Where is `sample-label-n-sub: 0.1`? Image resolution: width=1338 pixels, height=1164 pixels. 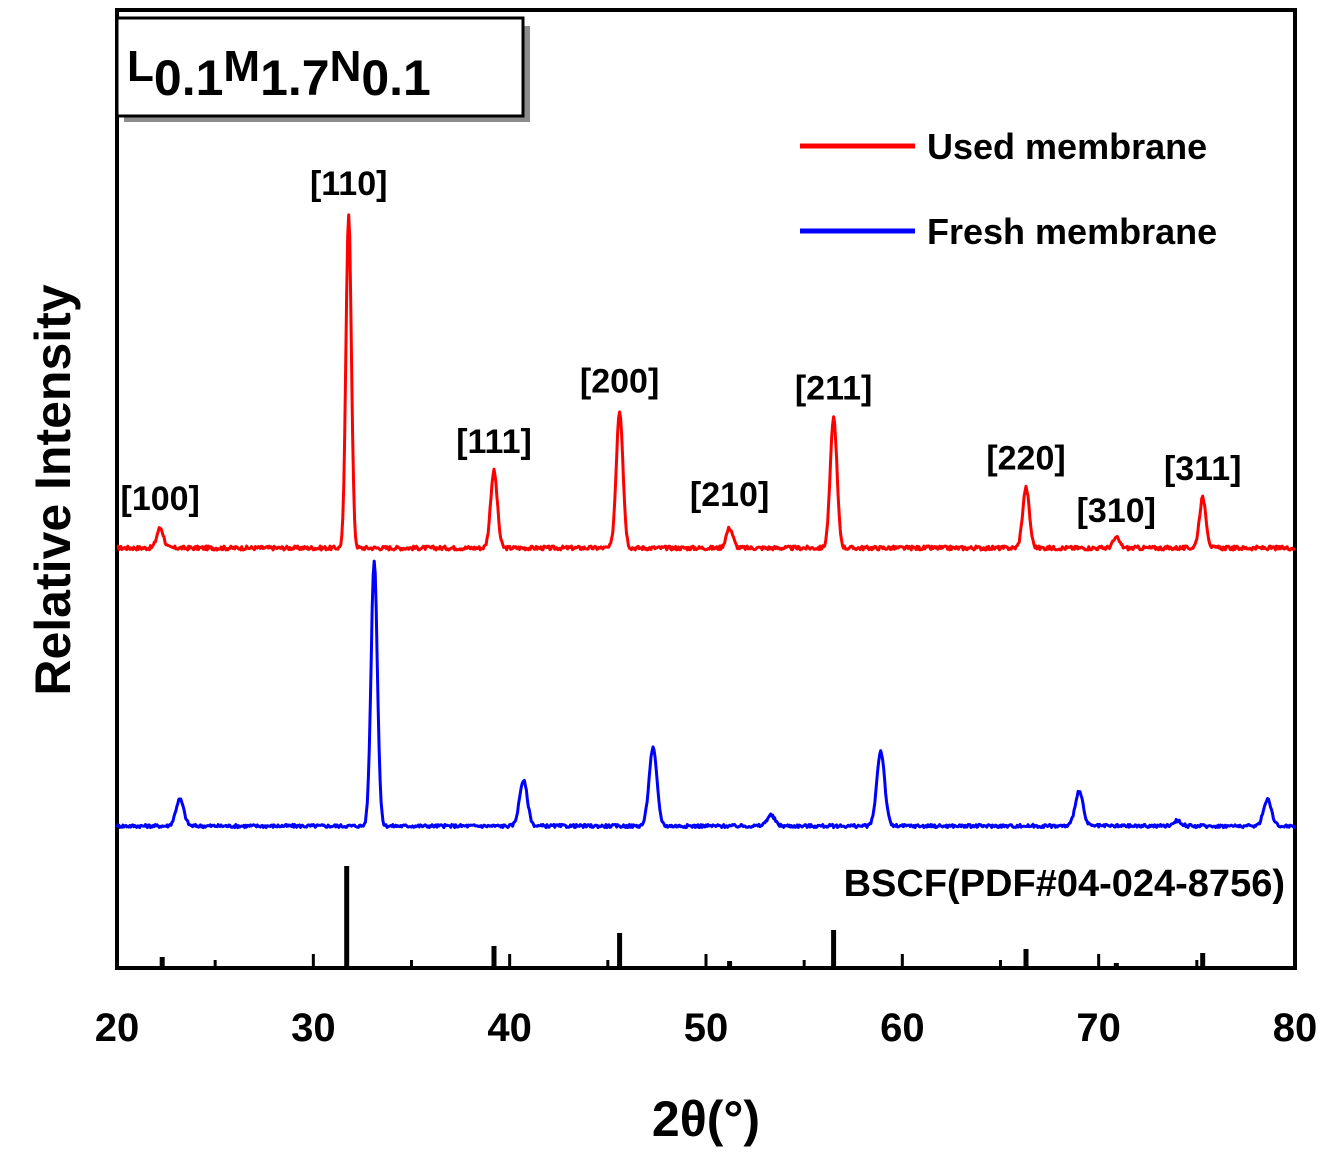
sample-label-n-sub: 0.1 is located at coordinates (396, 78).